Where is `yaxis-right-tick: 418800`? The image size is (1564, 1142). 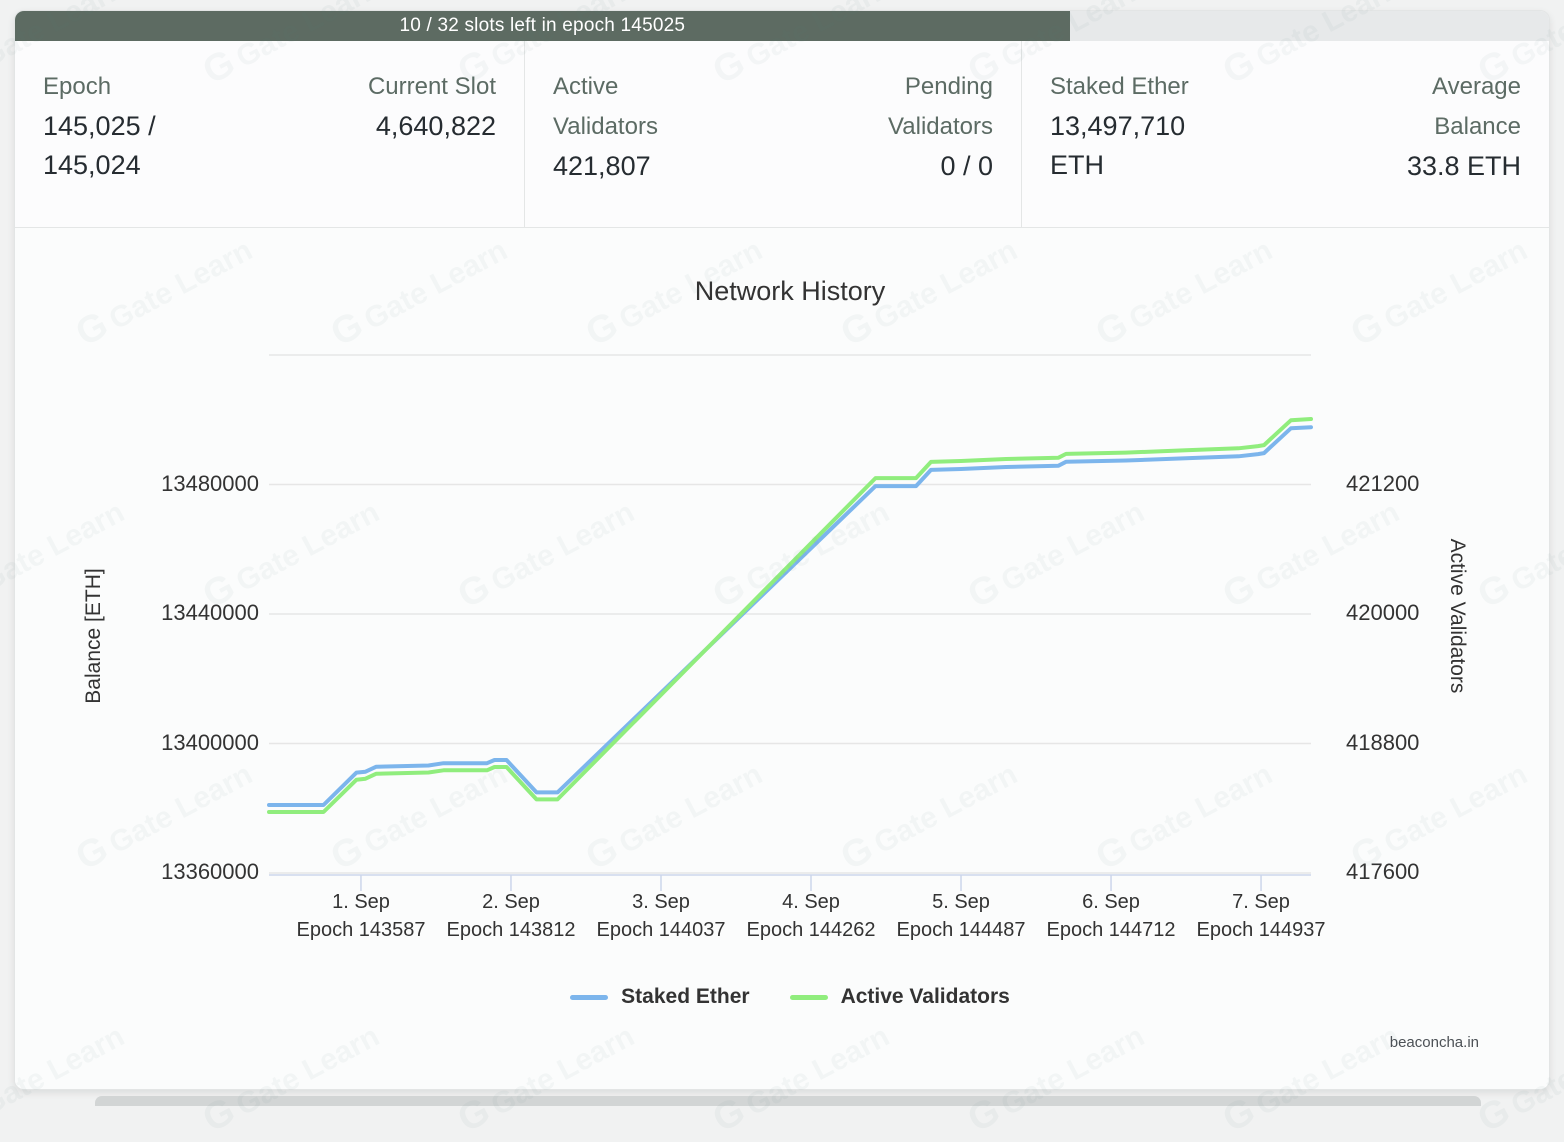
yaxis-right-tick: 418800 is located at coordinates (1383, 742).